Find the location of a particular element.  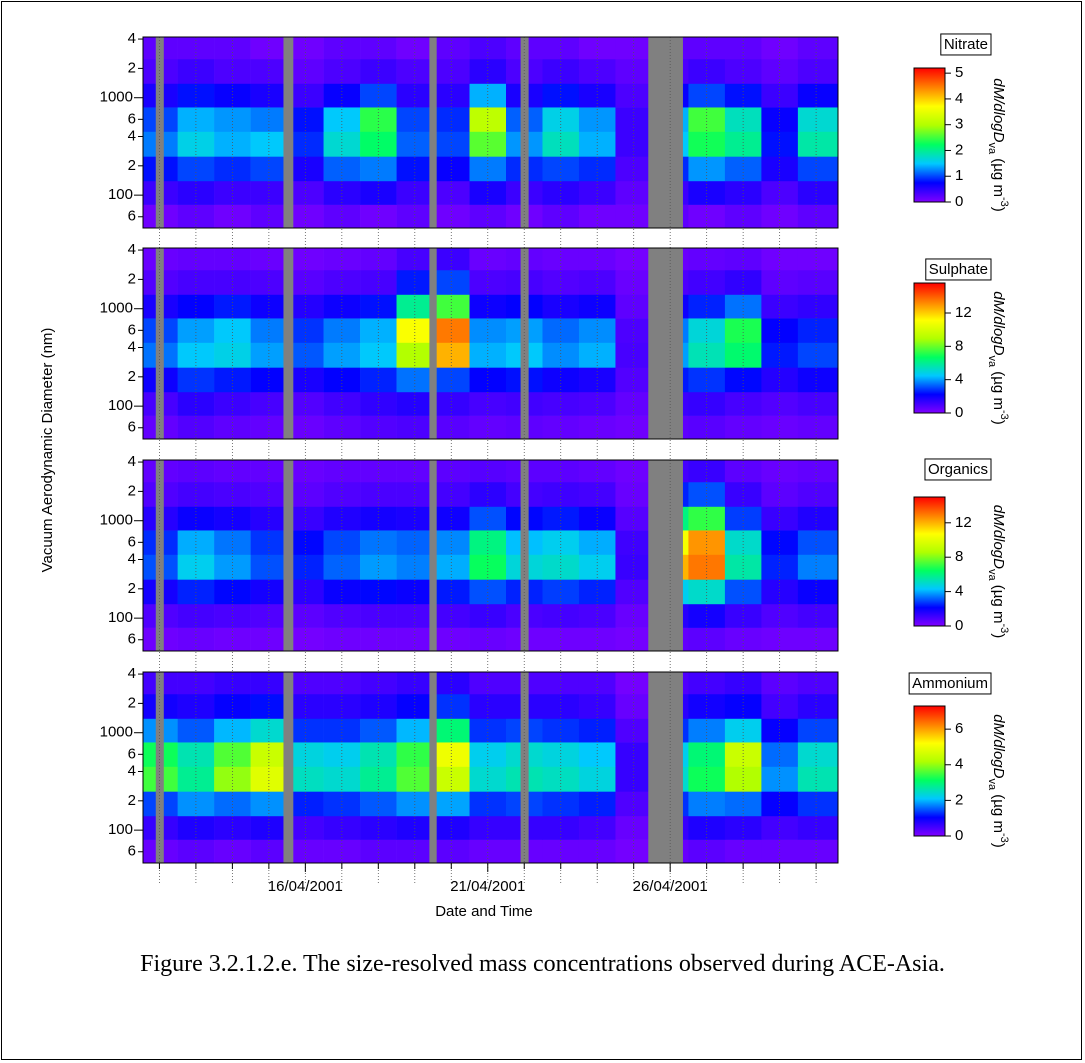

title-box is located at coordinates (958, 269).